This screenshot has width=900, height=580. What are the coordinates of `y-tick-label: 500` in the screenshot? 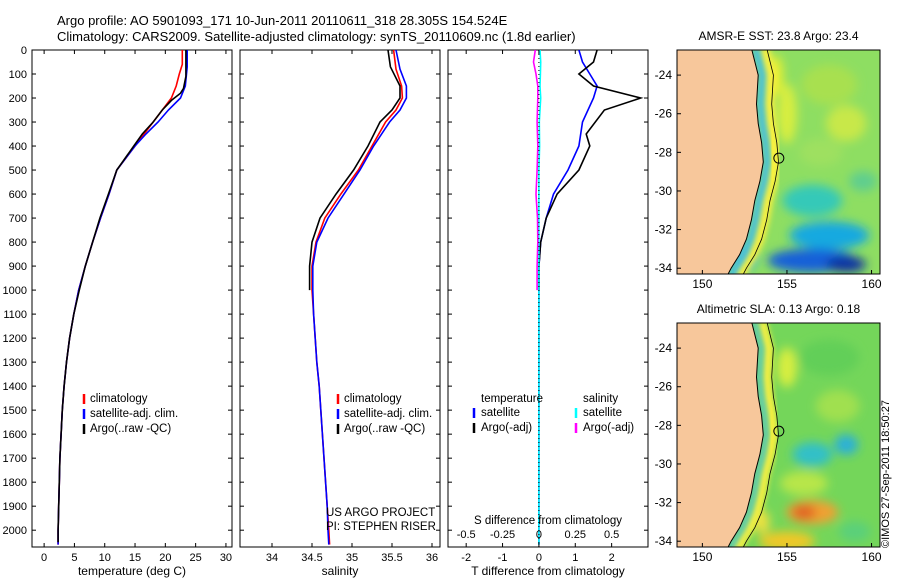 It's located at (18, 171).